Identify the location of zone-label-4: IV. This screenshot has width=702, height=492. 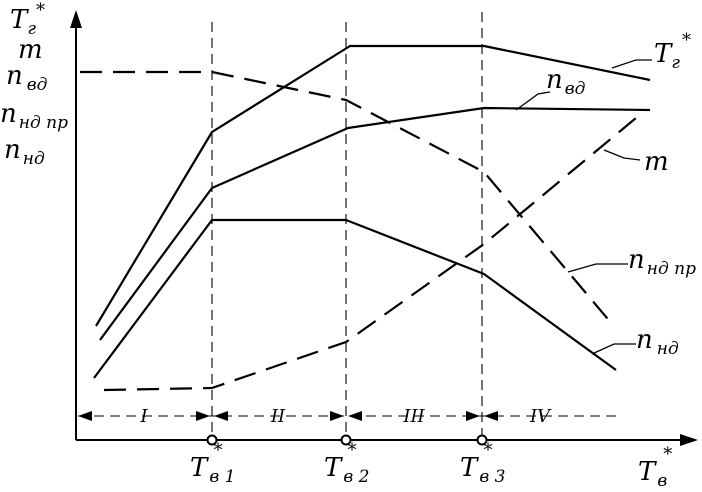
(540, 416).